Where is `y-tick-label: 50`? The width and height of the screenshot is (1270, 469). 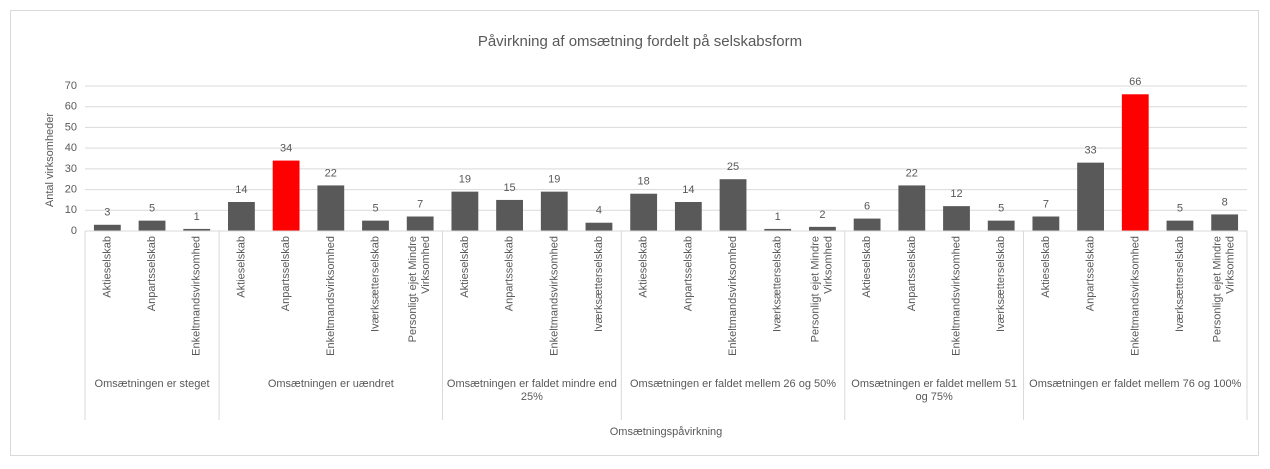
y-tick-label: 50 is located at coordinates (71, 127).